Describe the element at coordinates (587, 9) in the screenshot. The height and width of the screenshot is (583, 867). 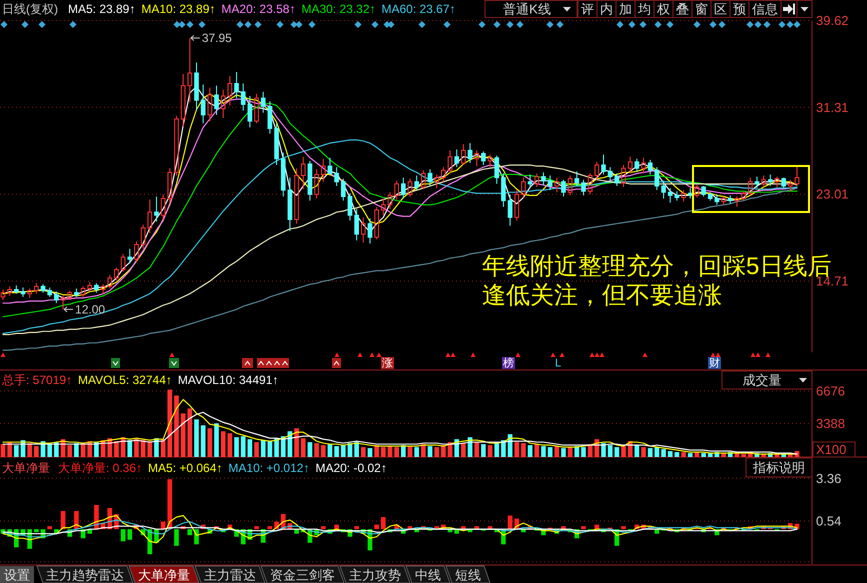
I see `text: 评` at that location.